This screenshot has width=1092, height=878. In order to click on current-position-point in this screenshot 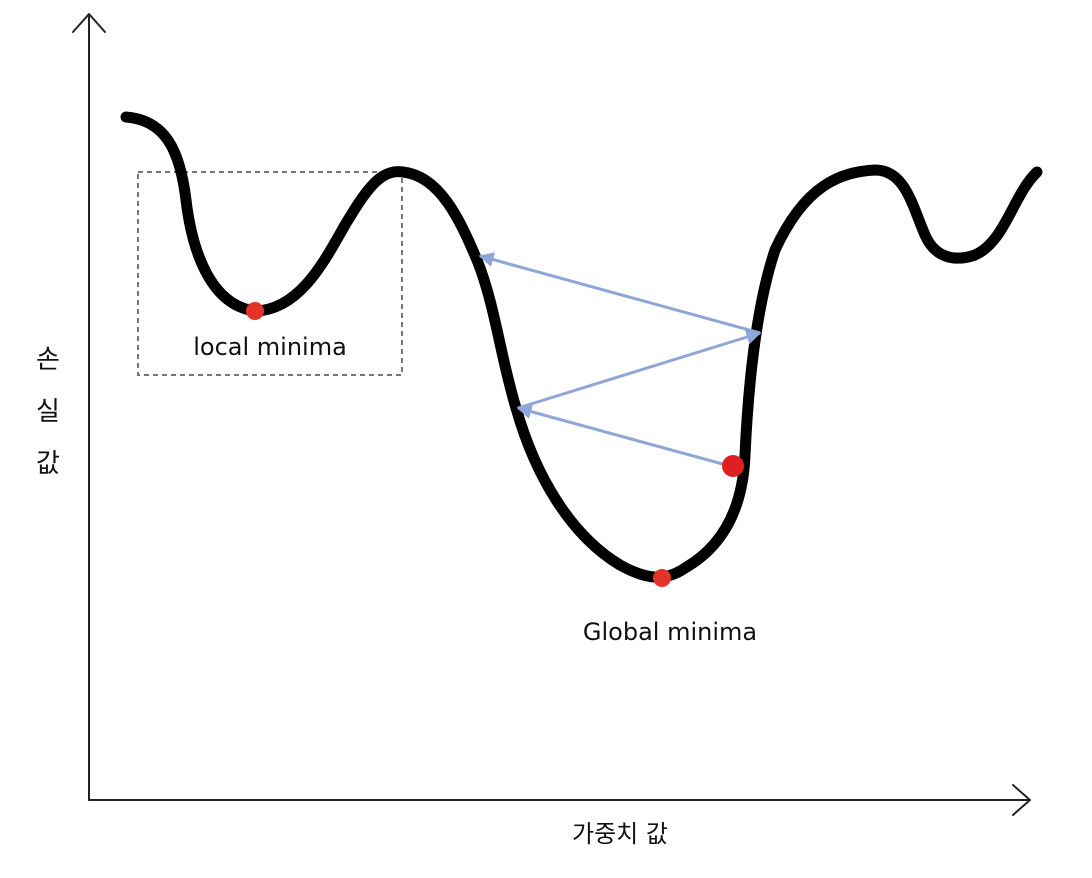, I will do `click(733, 466)`.